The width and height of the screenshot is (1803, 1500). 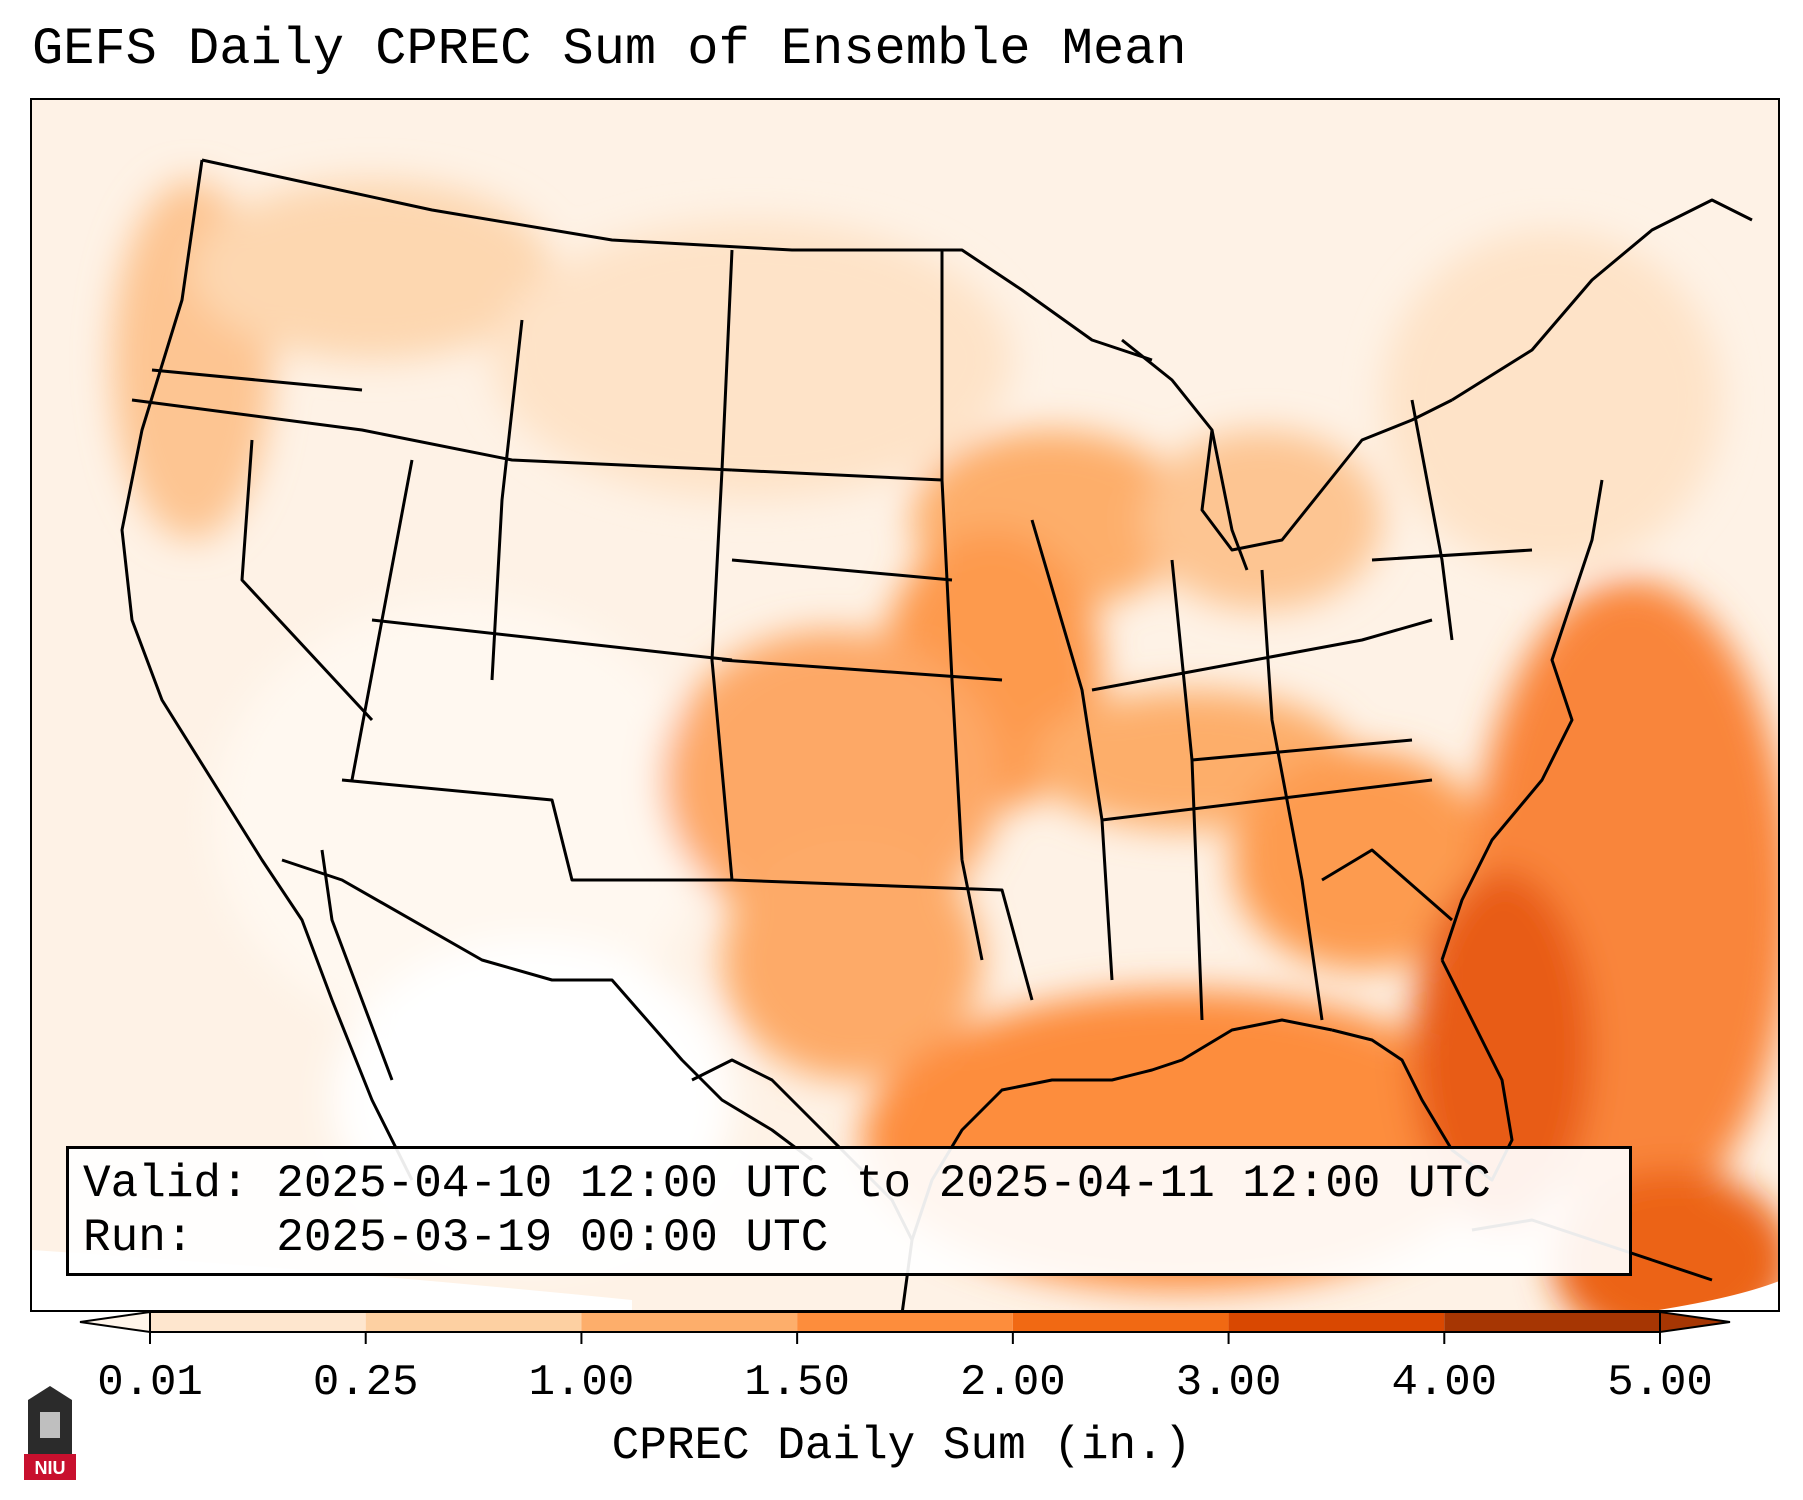 What do you see at coordinates (609, 49) in the screenshot?
I see `map-title: GEFS Daily CPREC Sum of Ensemble Mean` at bounding box center [609, 49].